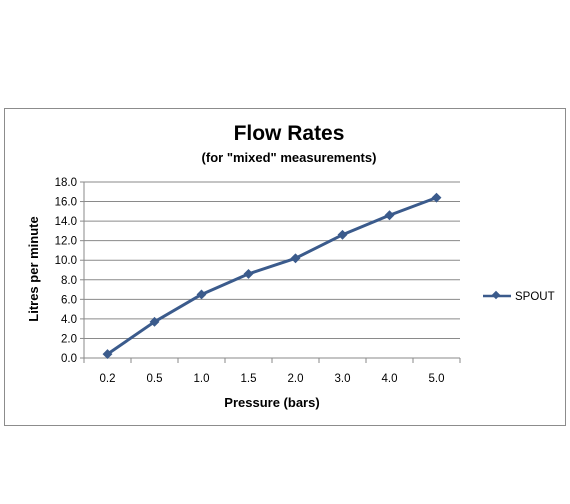 The width and height of the screenshot is (570, 504). I want to click on x-tick-label-0: 0.2, so click(108, 379).